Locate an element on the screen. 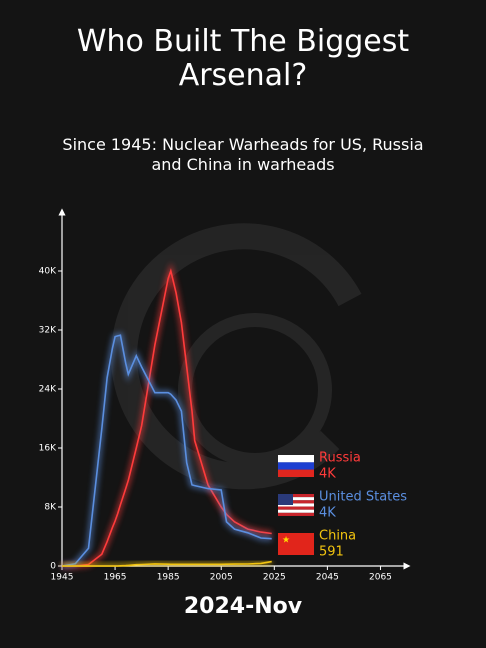  line is located at coordinates (167, 563).